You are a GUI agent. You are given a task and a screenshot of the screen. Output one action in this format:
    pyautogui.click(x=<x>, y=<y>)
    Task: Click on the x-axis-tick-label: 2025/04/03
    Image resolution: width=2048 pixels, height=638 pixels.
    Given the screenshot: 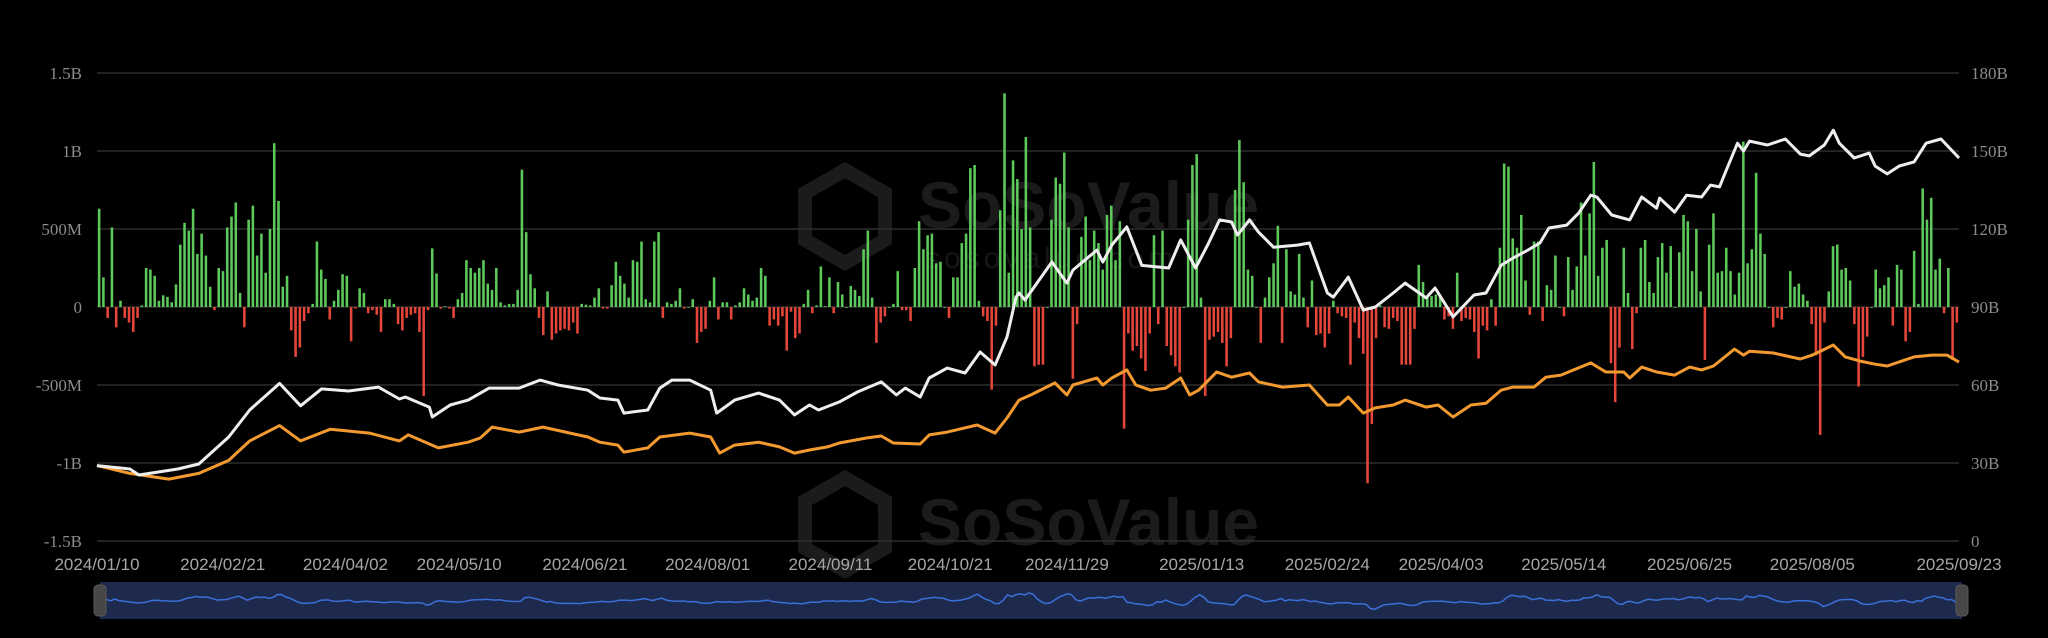 What is the action you would take?
    pyautogui.click(x=1441, y=564)
    